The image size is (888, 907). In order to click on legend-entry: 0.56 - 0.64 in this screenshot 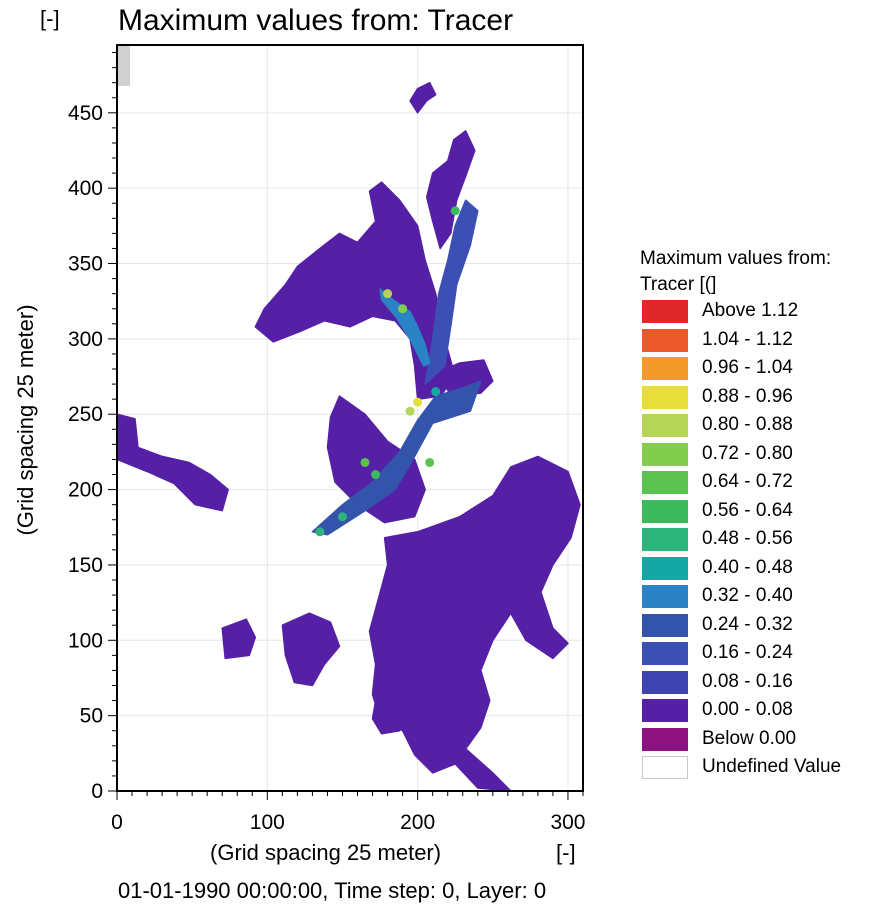, I will do `click(764, 512)`.